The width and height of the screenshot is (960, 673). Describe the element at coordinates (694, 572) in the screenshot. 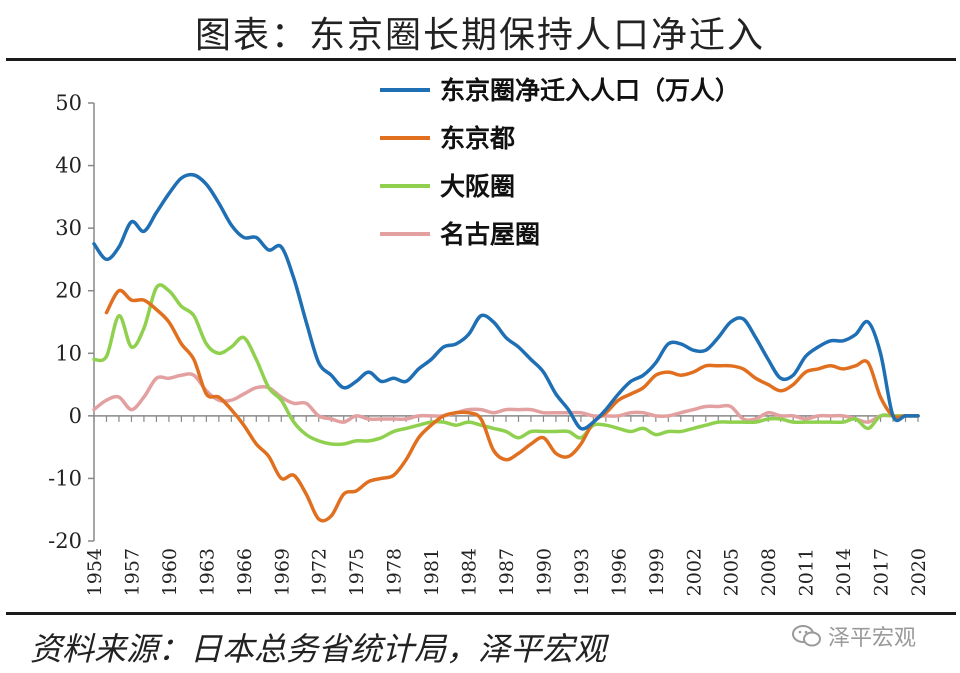

I see `x-tick-label: 2002` at that location.